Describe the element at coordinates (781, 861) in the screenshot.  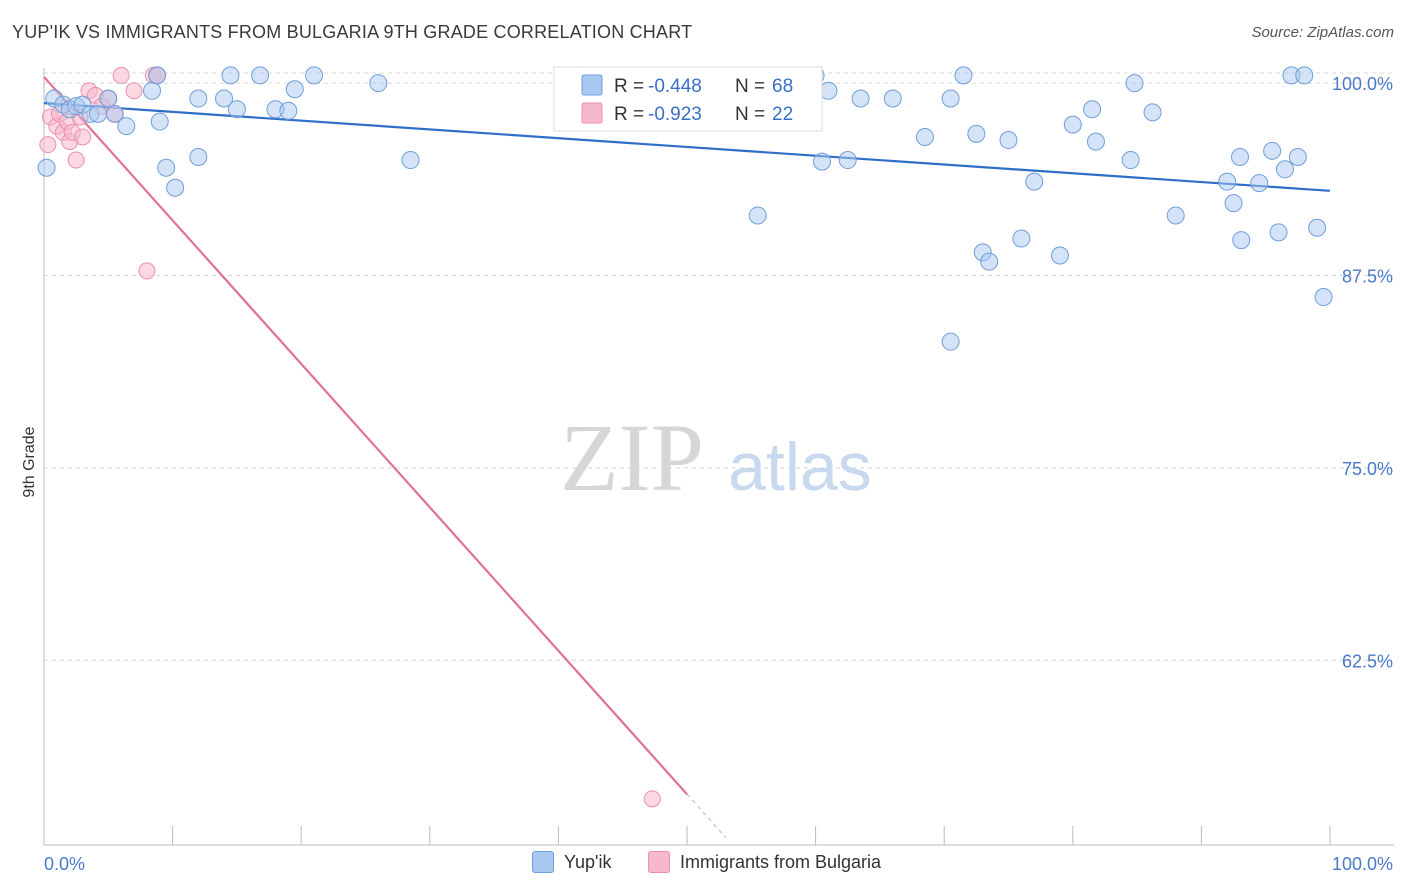
I see `legend-label-bulgaria: Immigrants from Bulgaria` at that location.